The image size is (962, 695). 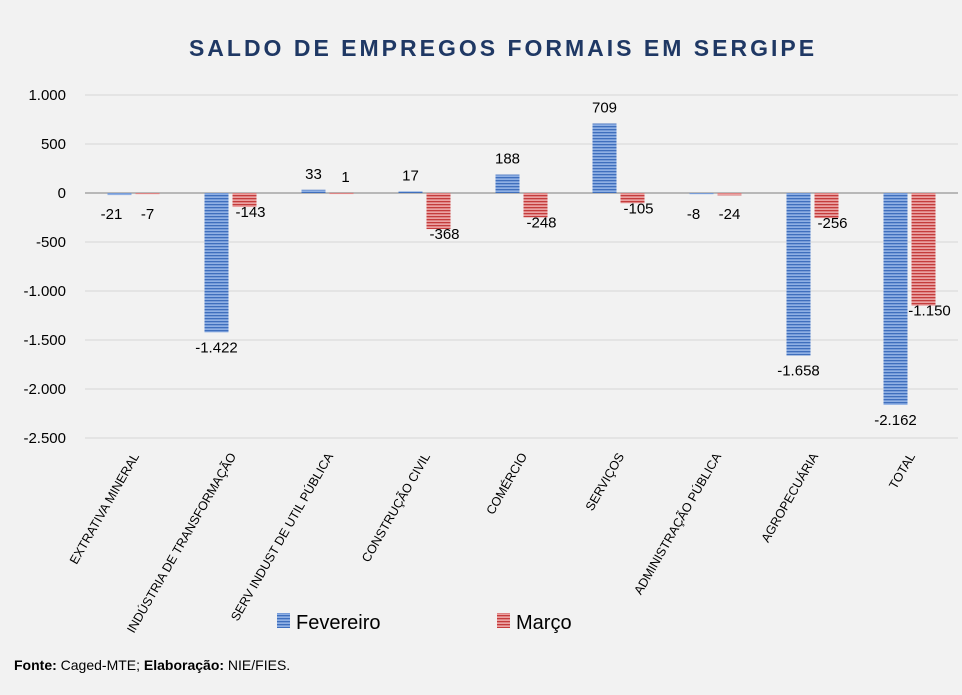 What do you see at coordinates (44, 291) in the screenshot?
I see `y-tick-label: -1.000` at bounding box center [44, 291].